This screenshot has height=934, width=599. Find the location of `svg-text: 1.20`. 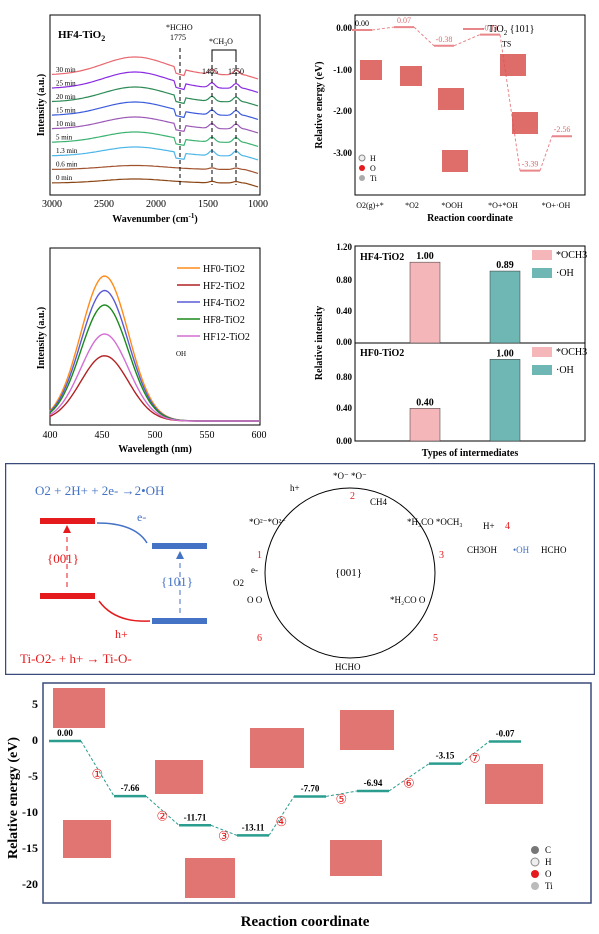

svg-text: 1.20 is located at coordinates (344, 247).